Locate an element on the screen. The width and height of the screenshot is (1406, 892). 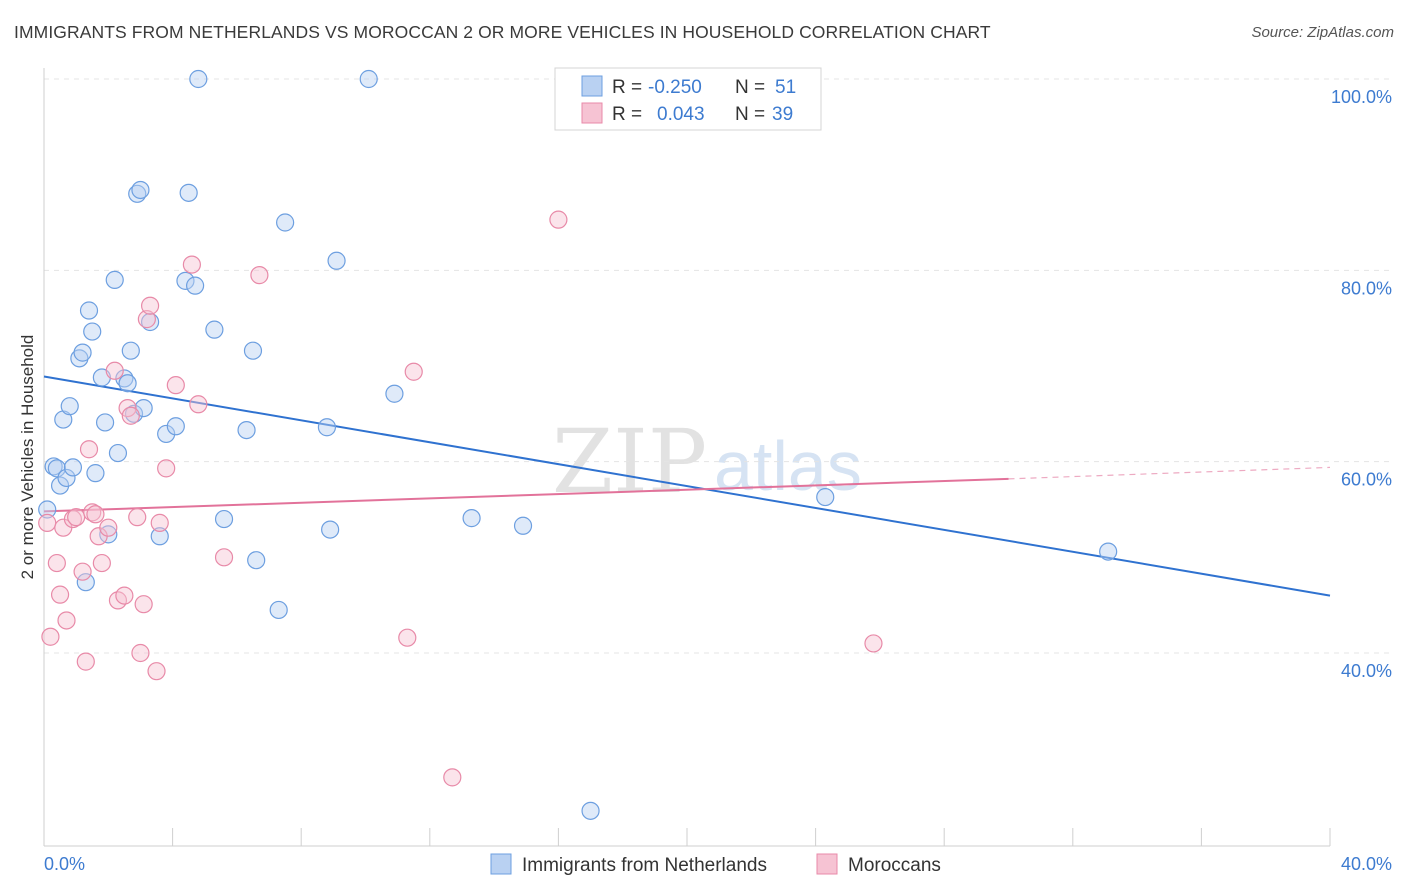
watermark-atlas: atlas is located at coordinates (788, 466).